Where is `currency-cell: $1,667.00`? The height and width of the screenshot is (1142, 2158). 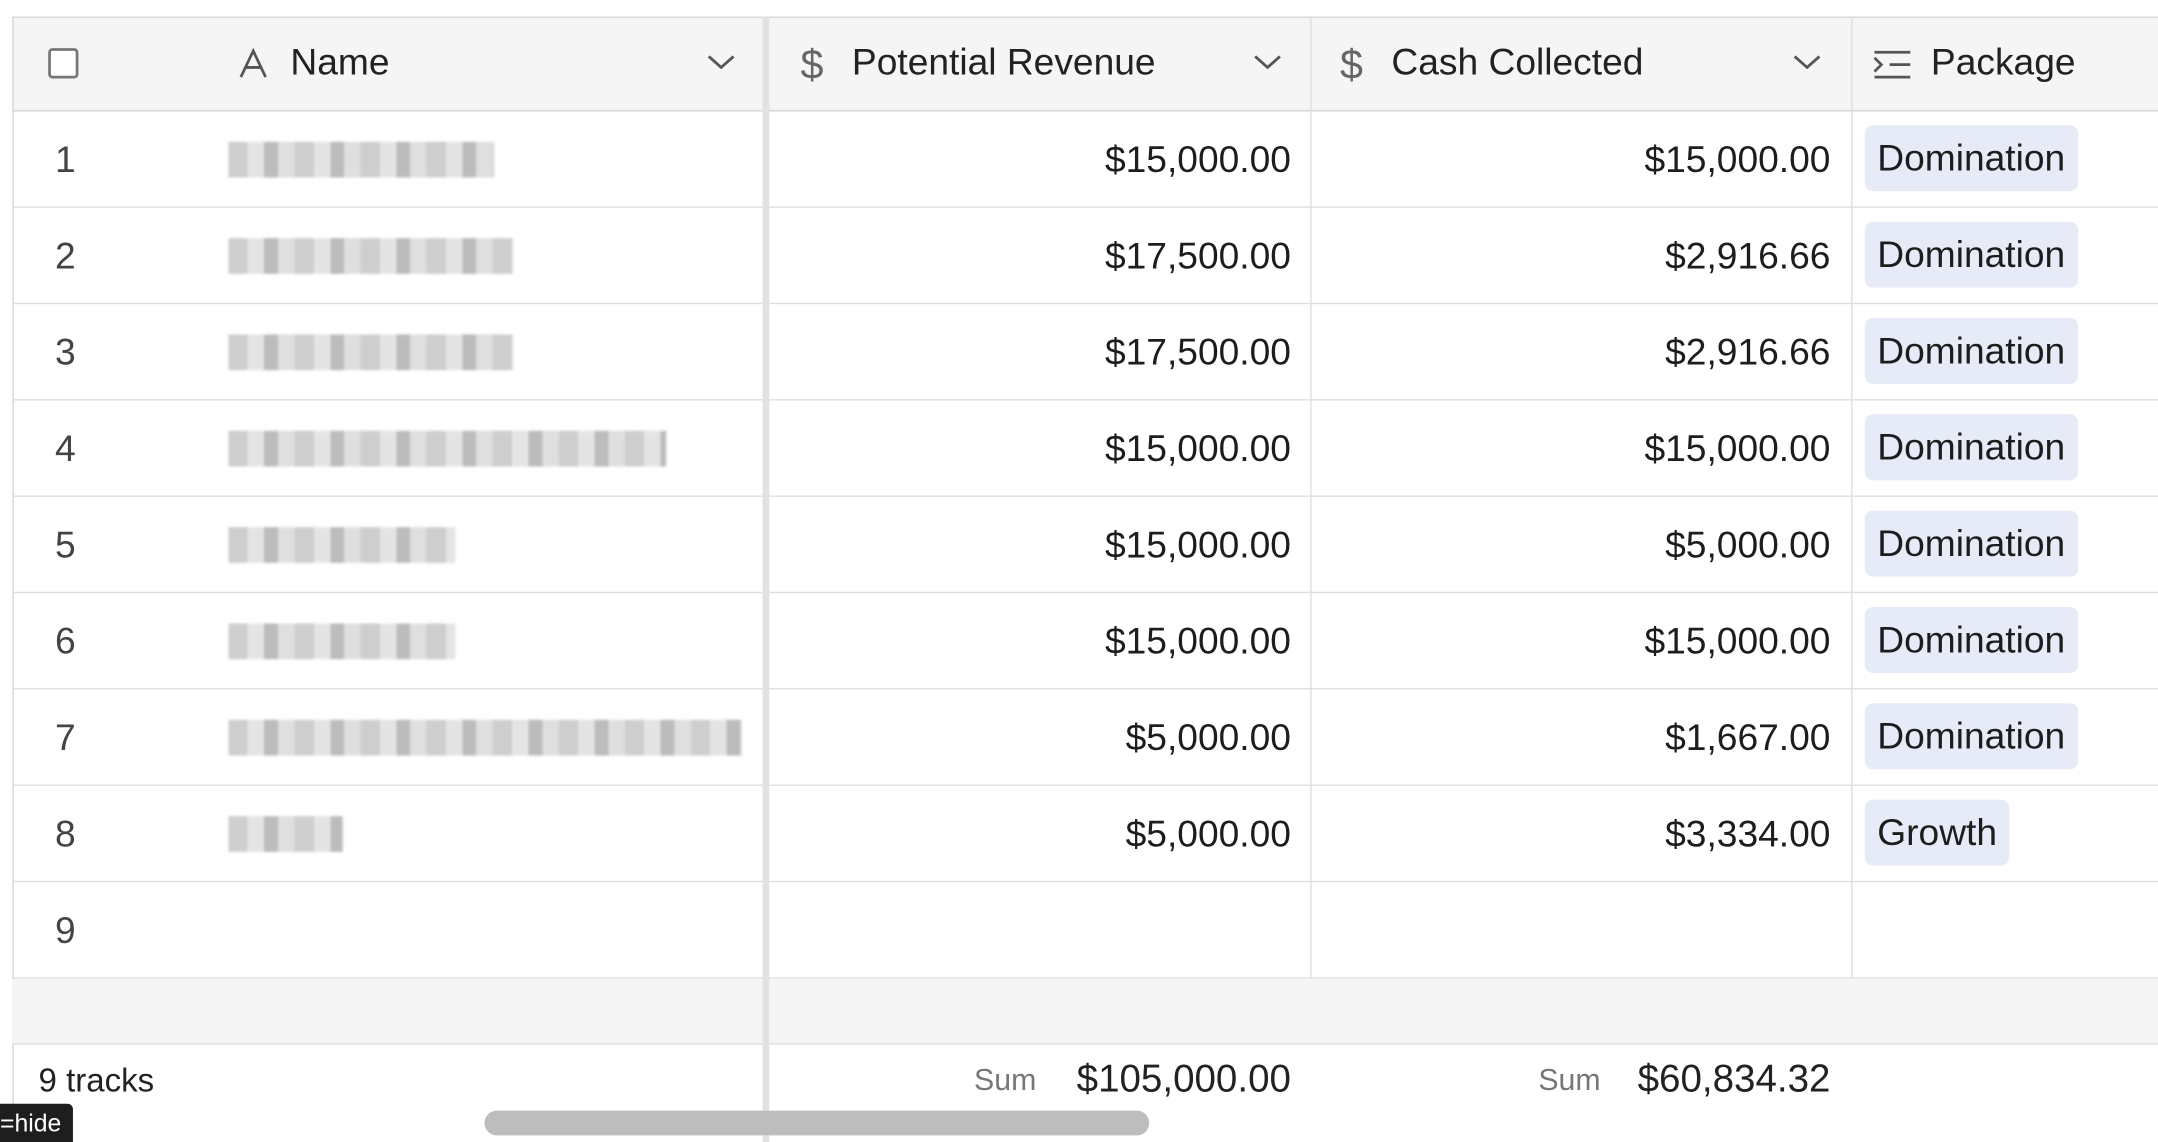 currency-cell: $1,667.00 is located at coordinates (1748, 738).